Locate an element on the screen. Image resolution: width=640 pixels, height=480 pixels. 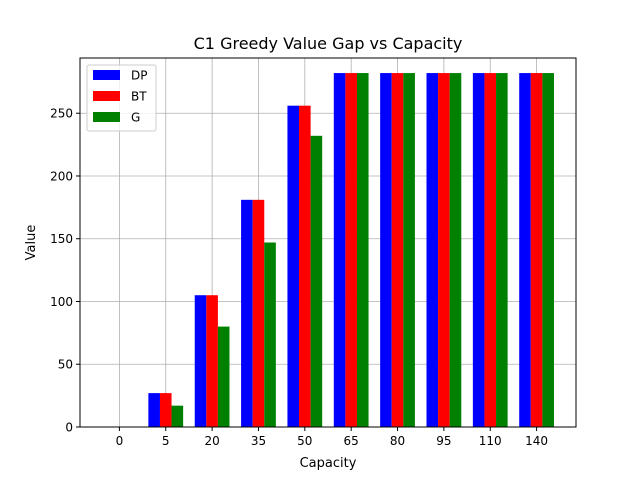
x-tick-label: 20 is located at coordinates (211, 441).